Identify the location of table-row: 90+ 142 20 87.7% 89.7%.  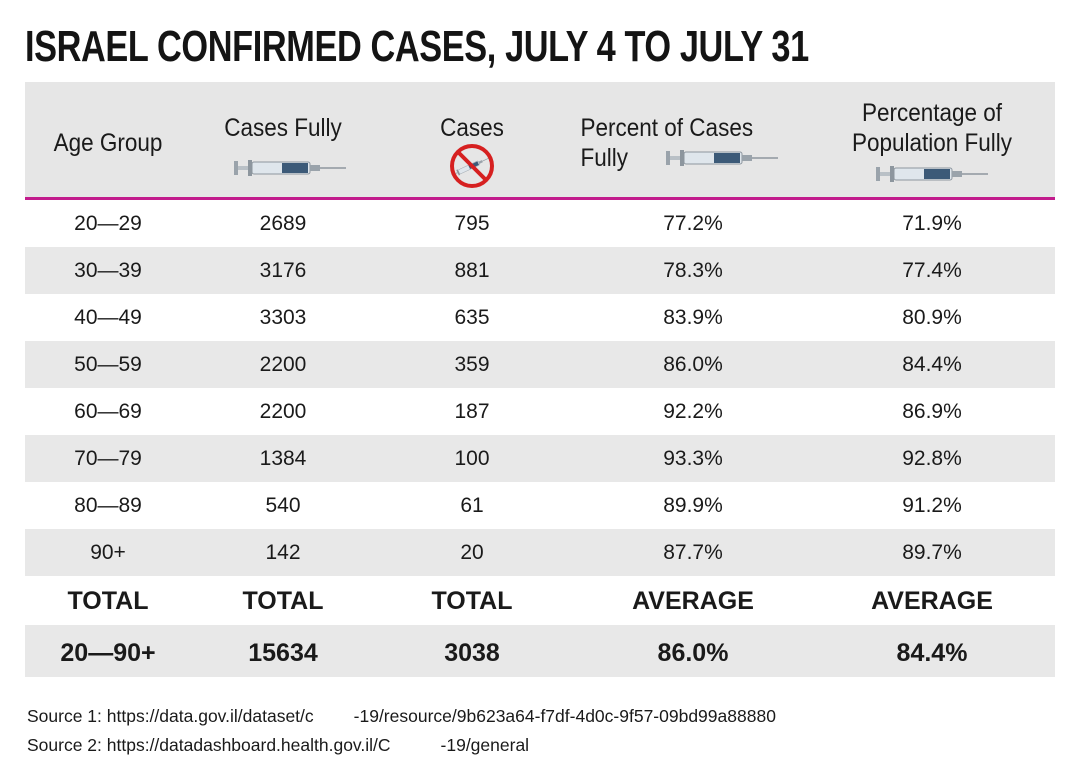
(540, 552).